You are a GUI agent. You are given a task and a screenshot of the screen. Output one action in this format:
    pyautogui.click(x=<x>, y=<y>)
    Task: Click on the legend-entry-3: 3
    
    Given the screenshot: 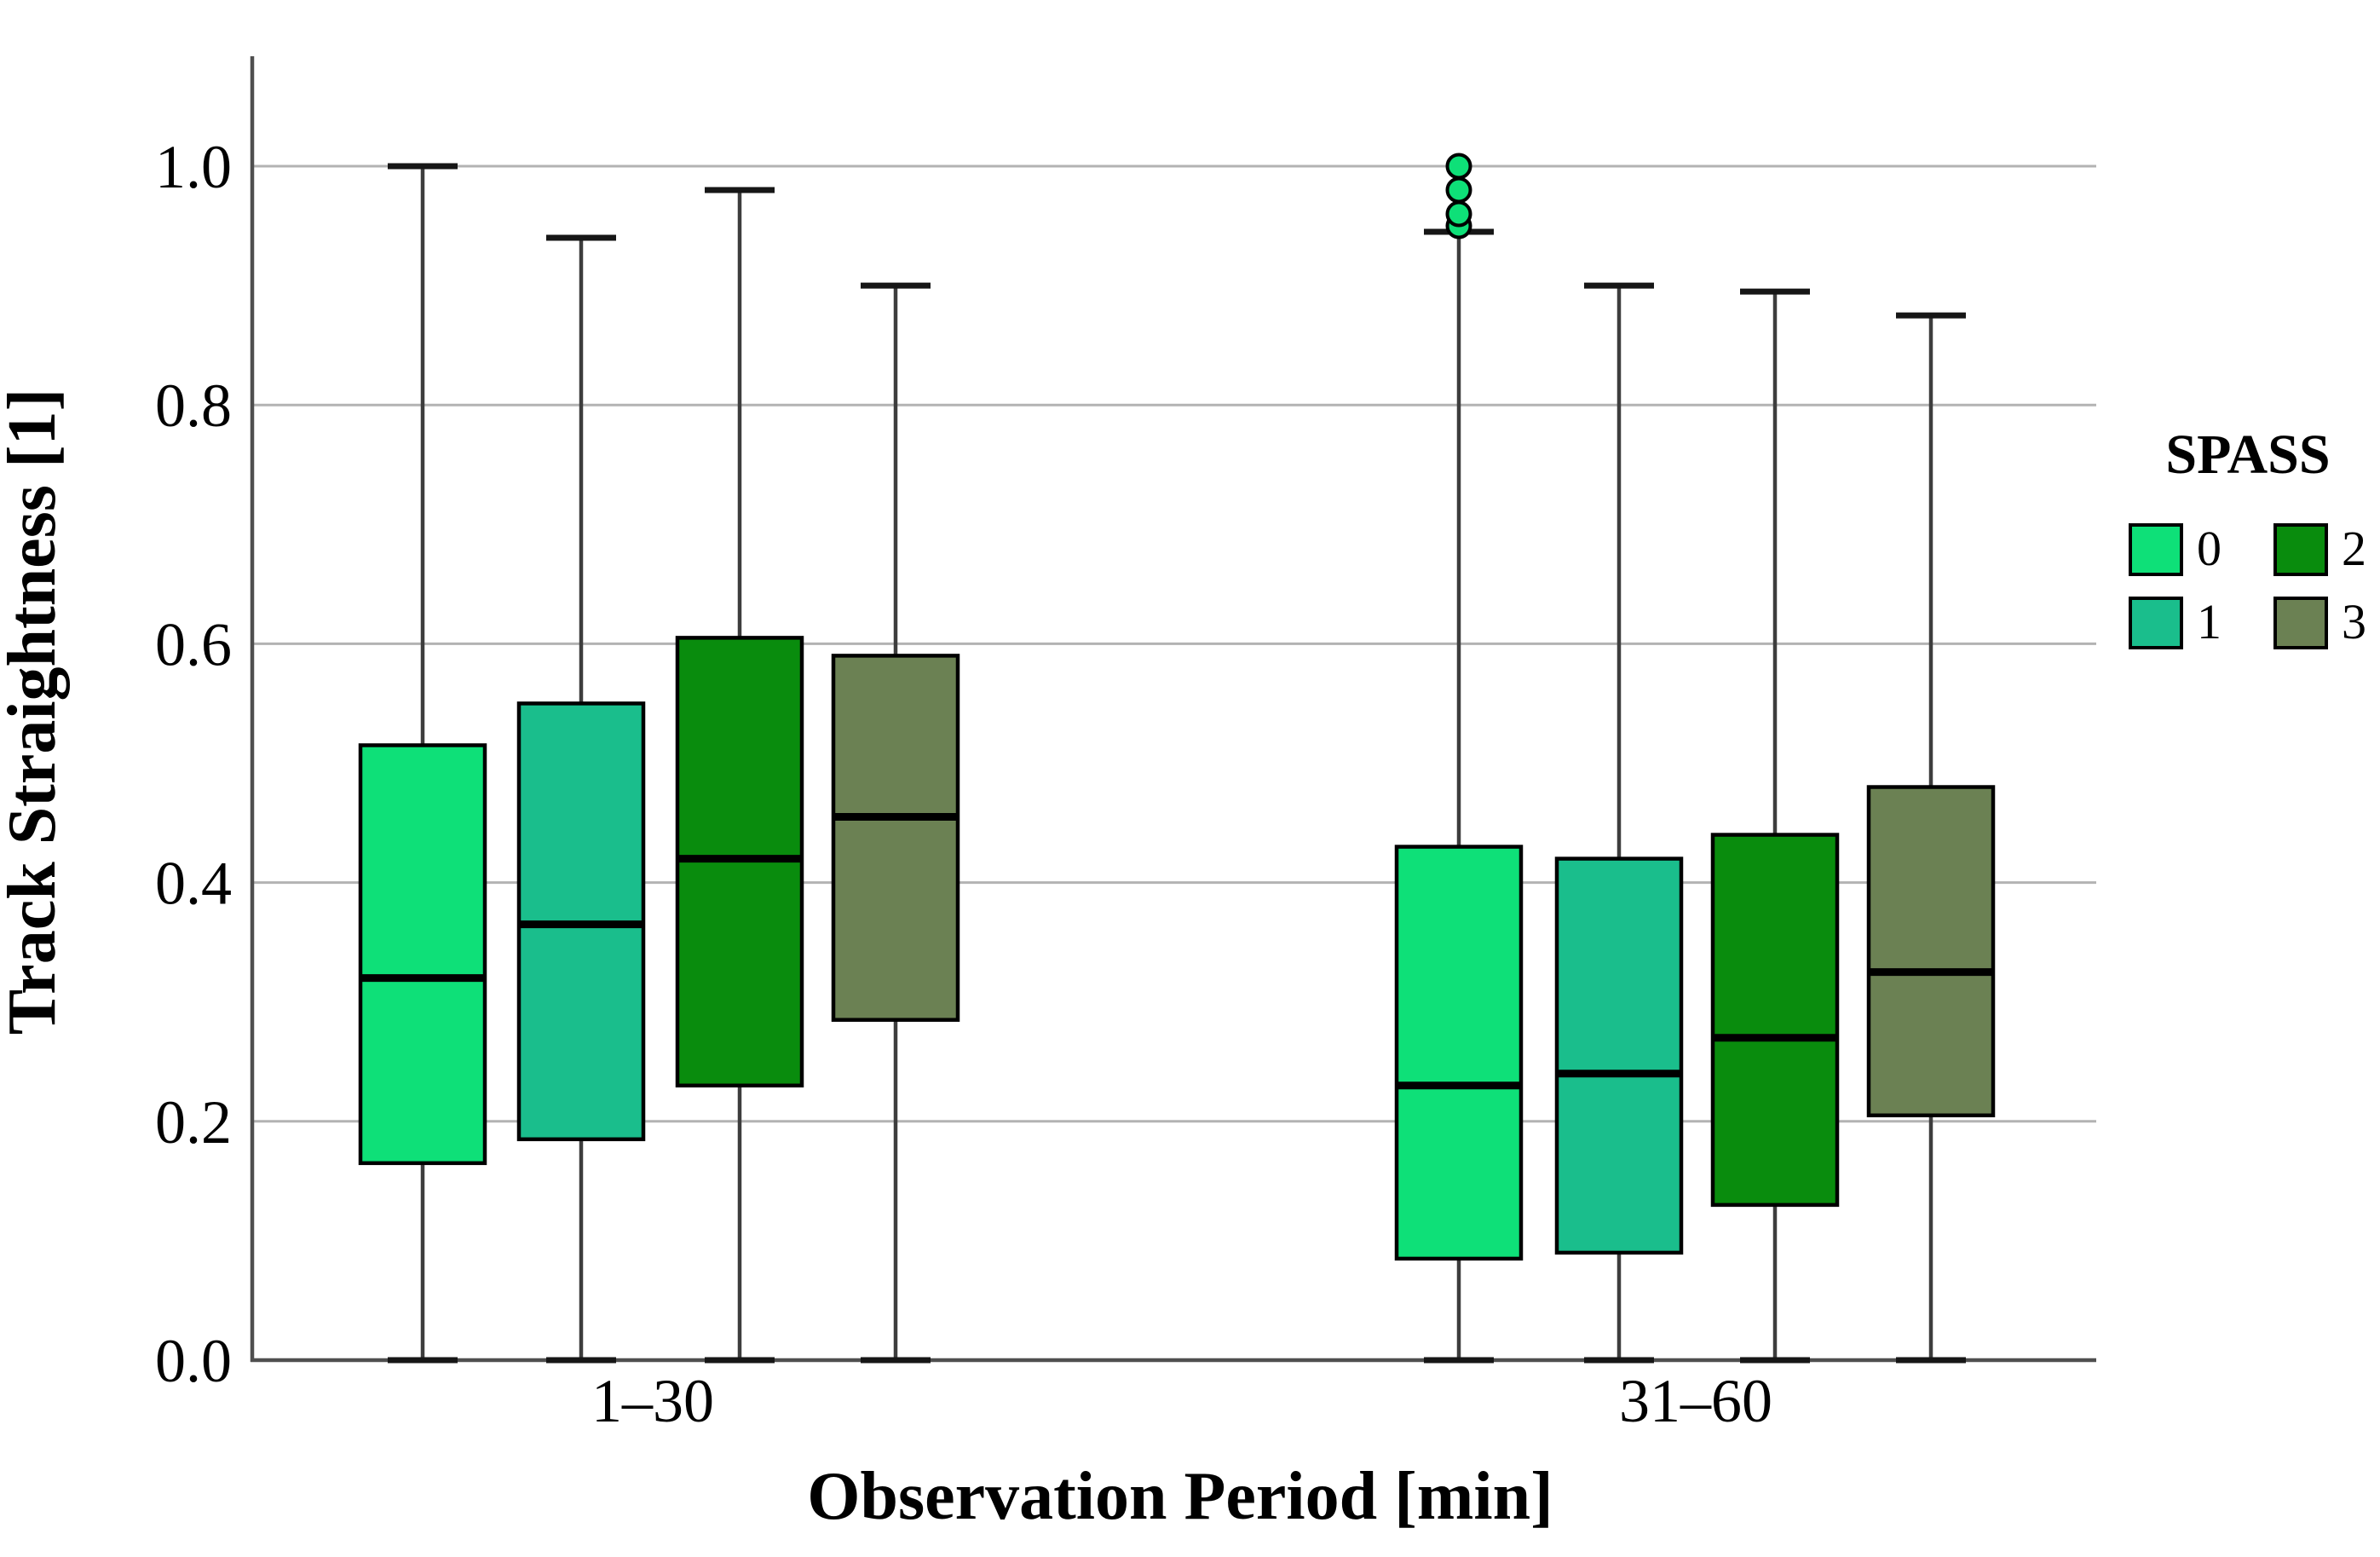 What is the action you would take?
    pyautogui.click(x=2319, y=621)
    